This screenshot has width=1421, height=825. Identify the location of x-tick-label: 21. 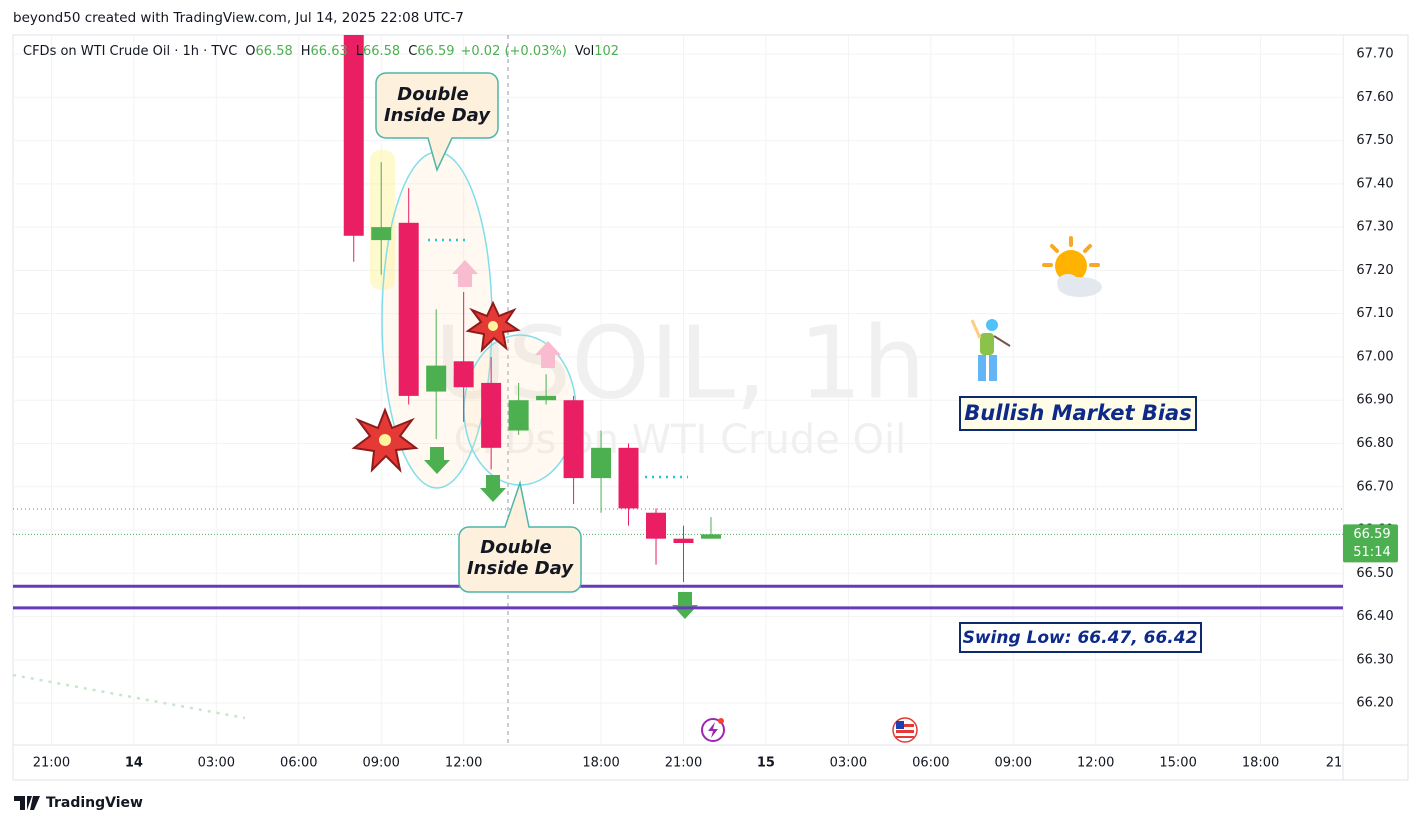
(1334, 763).